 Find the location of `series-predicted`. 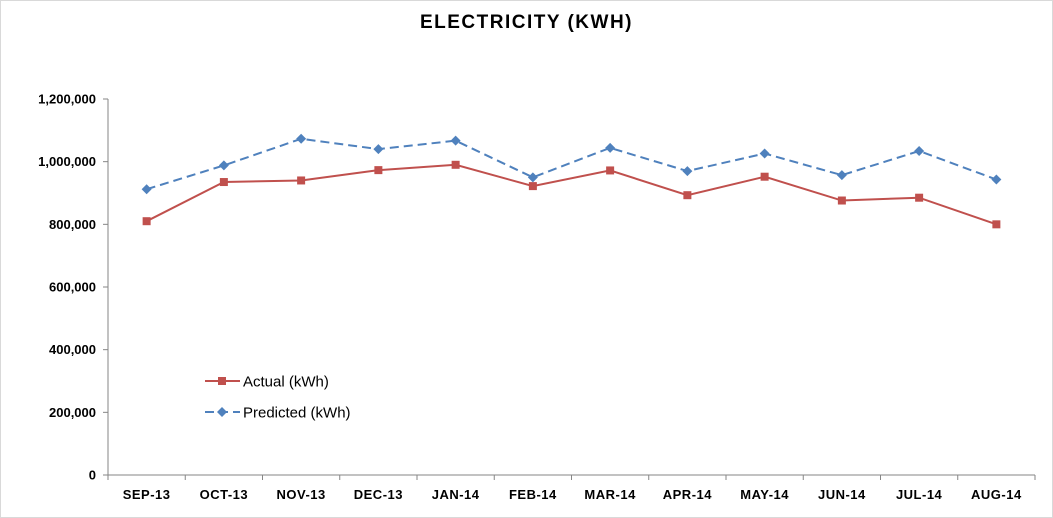

series-predicted is located at coordinates (571, 164).